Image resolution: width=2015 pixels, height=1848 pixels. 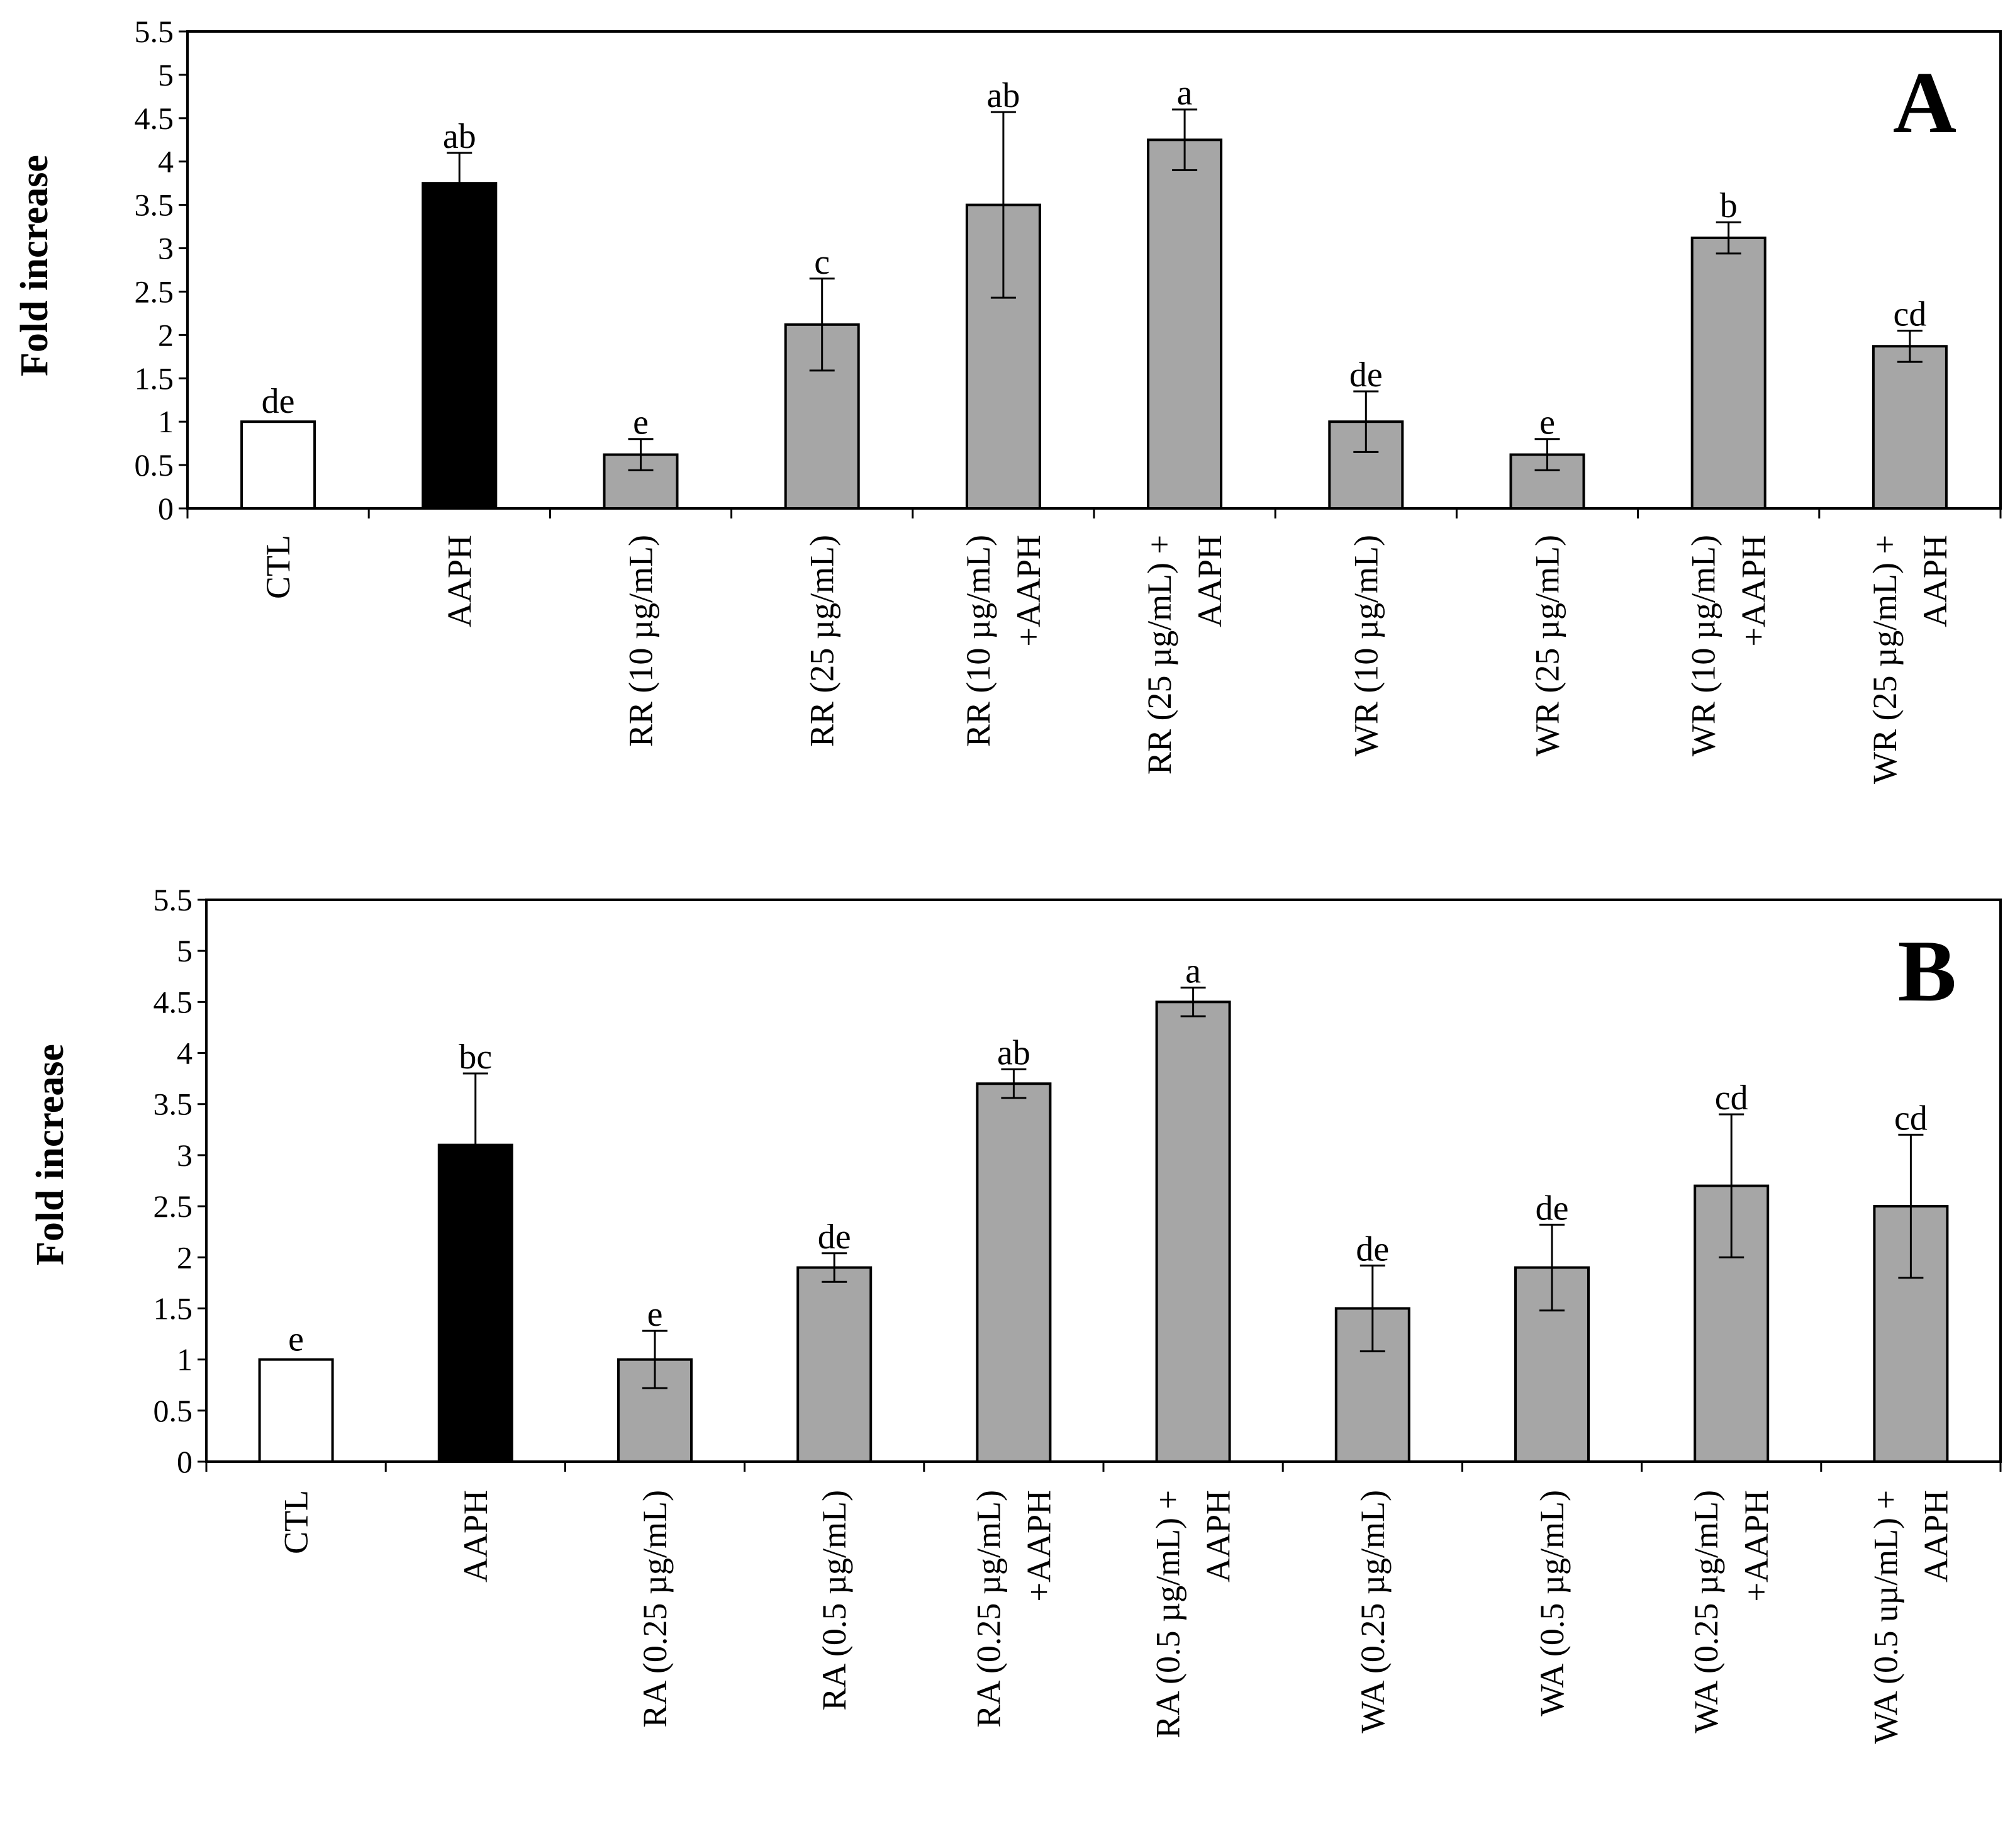 I want to click on panel-a-ytick-label: 4, so click(x=166, y=161).